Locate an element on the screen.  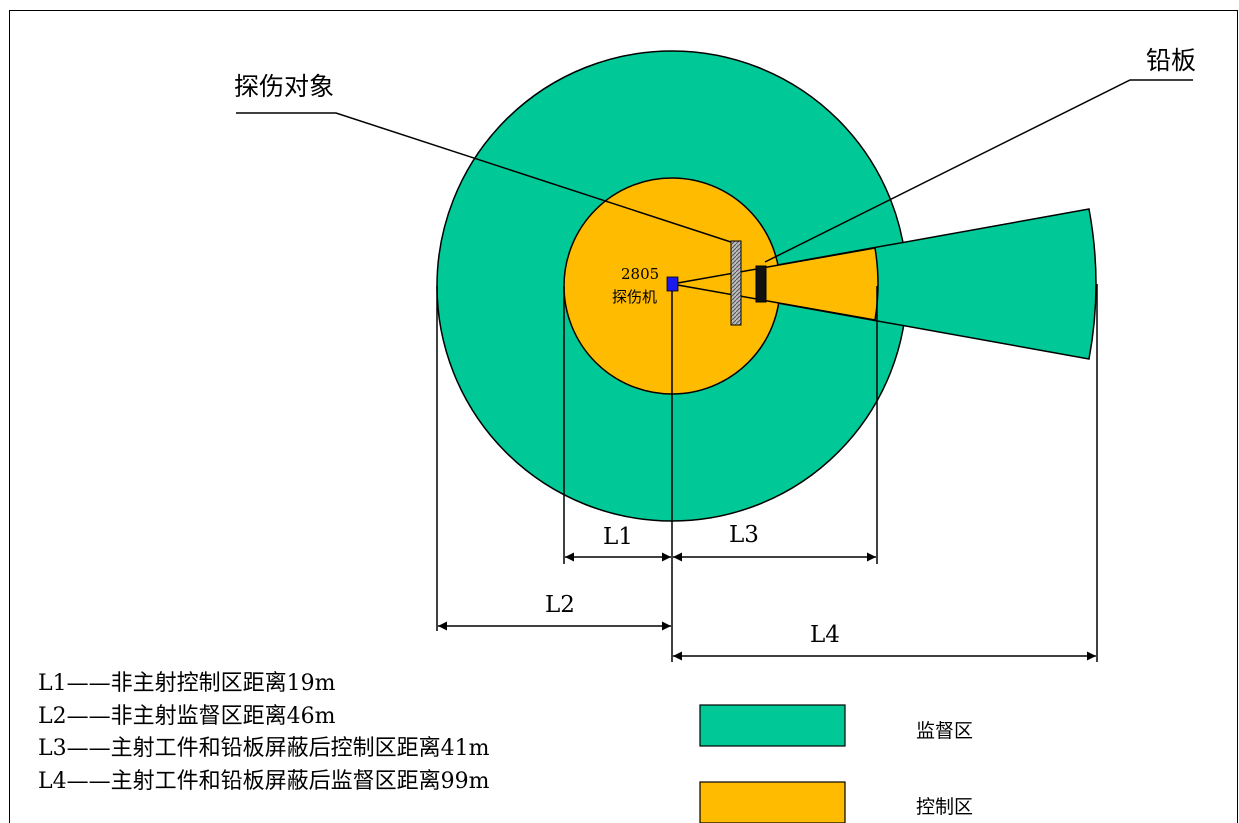
legend-label-control: 控制区 is located at coordinates (945, 807).